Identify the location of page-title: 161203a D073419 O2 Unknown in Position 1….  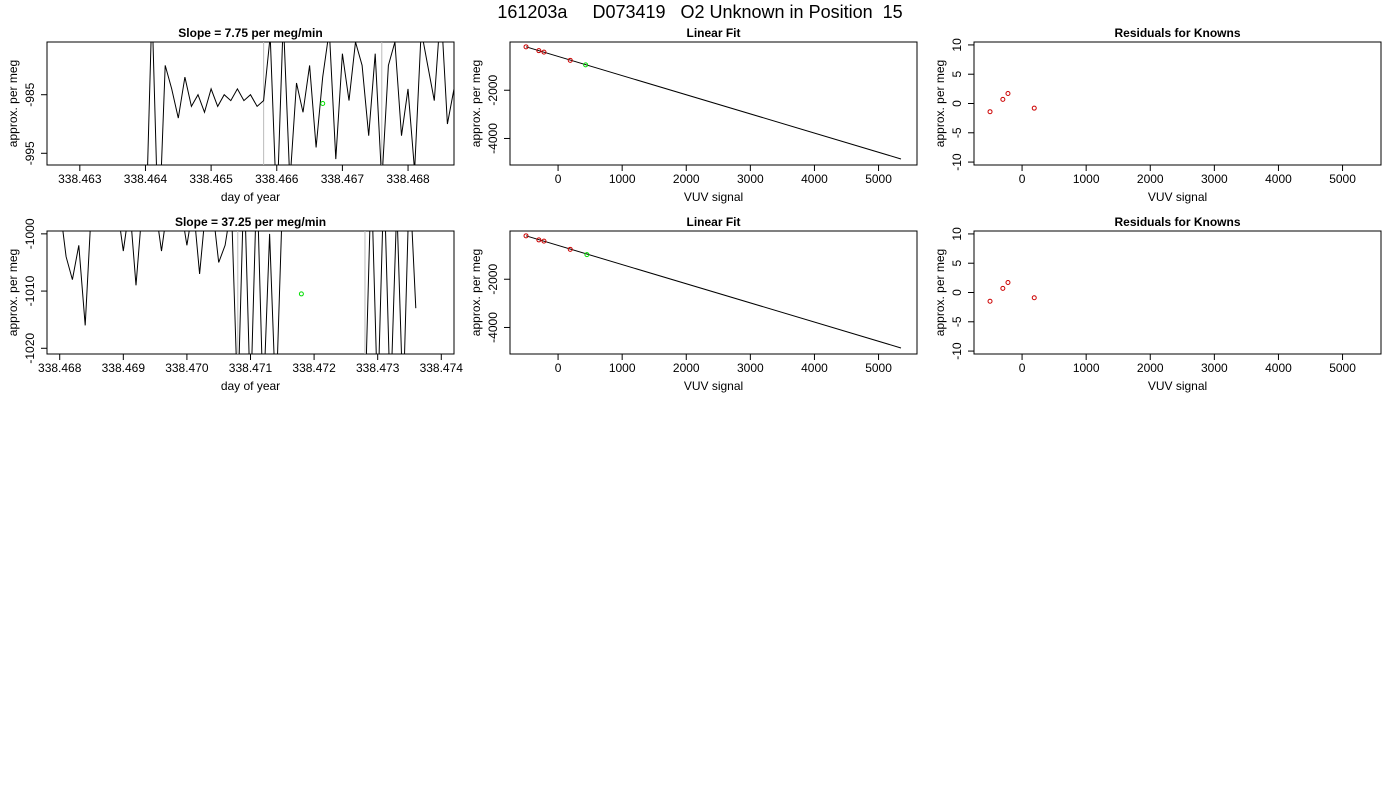
(700, 12).